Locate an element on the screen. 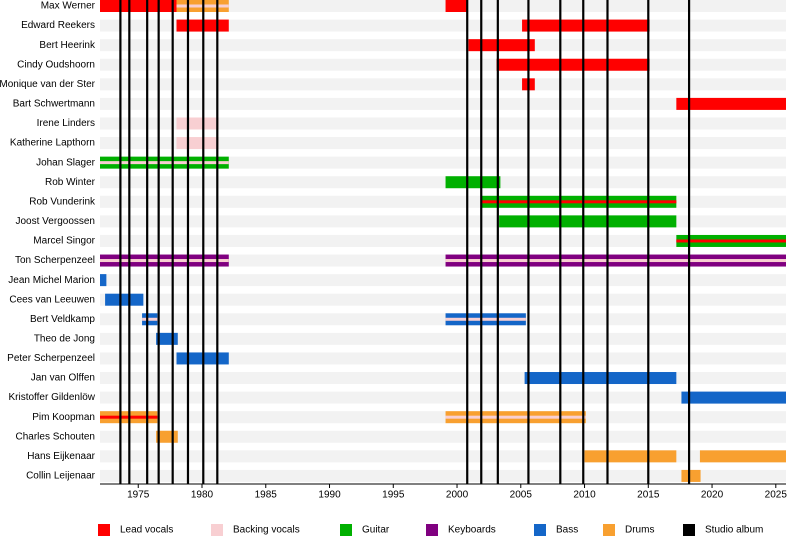 The width and height of the screenshot is (800, 540). x-tick-label: 2010 is located at coordinates (584, 495).